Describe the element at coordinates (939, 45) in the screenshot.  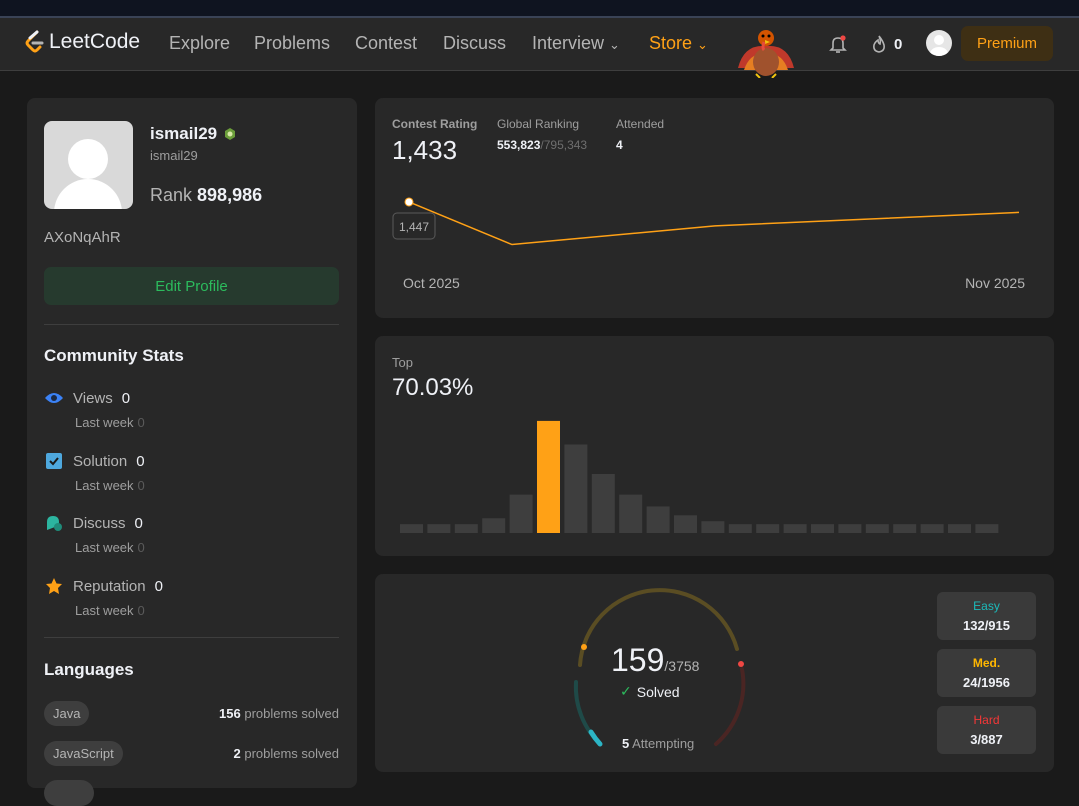
I see `avatar-icon` at that location.